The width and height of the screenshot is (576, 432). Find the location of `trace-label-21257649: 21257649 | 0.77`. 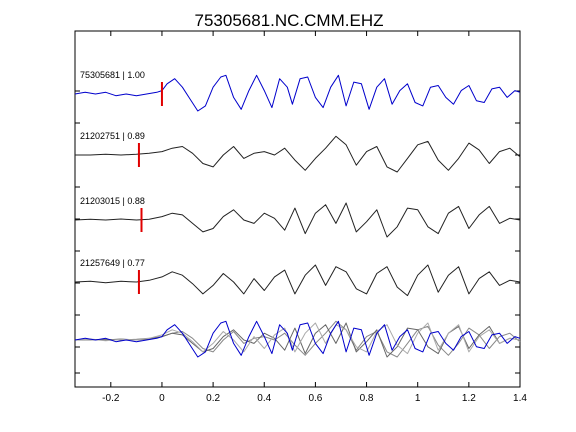

trace-label-21257649: 21257649 | 0.77 is located at coordinates (112, 263).